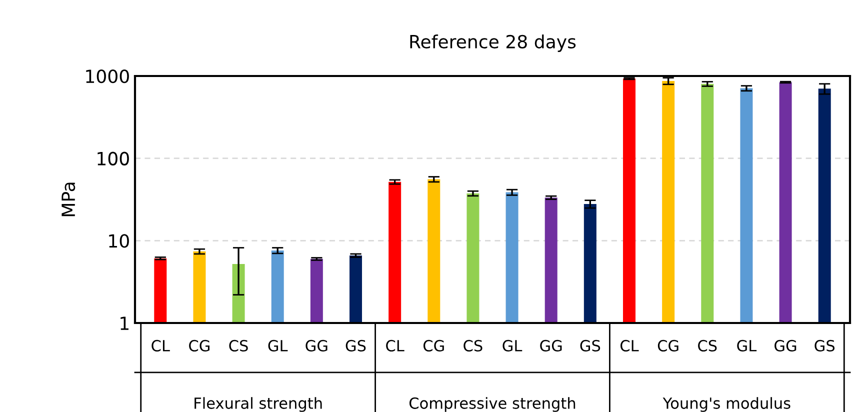 This screenshot has height=412, width=854. I want to click on y-tick-label: 1000, so click(107, 76).